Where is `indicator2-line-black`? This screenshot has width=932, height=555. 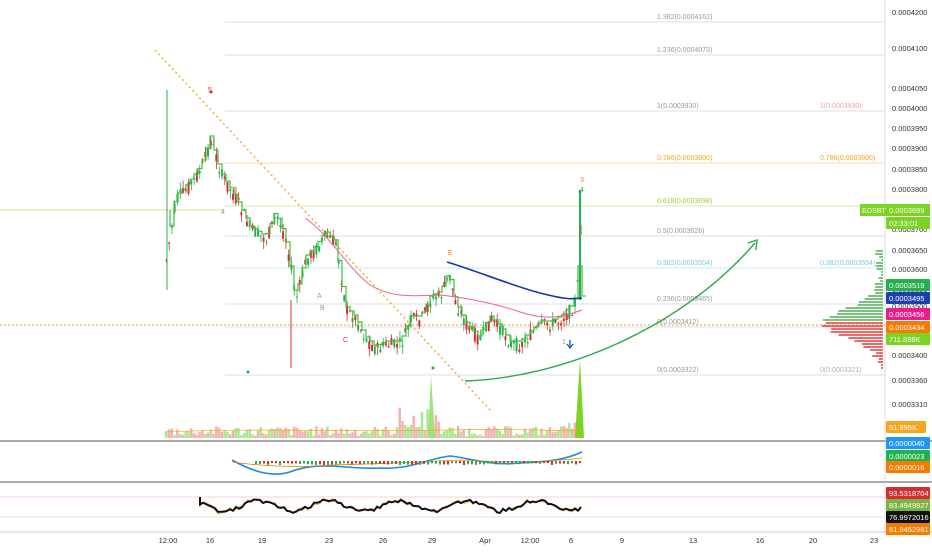 indicator2-line-black is located at coordinates (390, 506).